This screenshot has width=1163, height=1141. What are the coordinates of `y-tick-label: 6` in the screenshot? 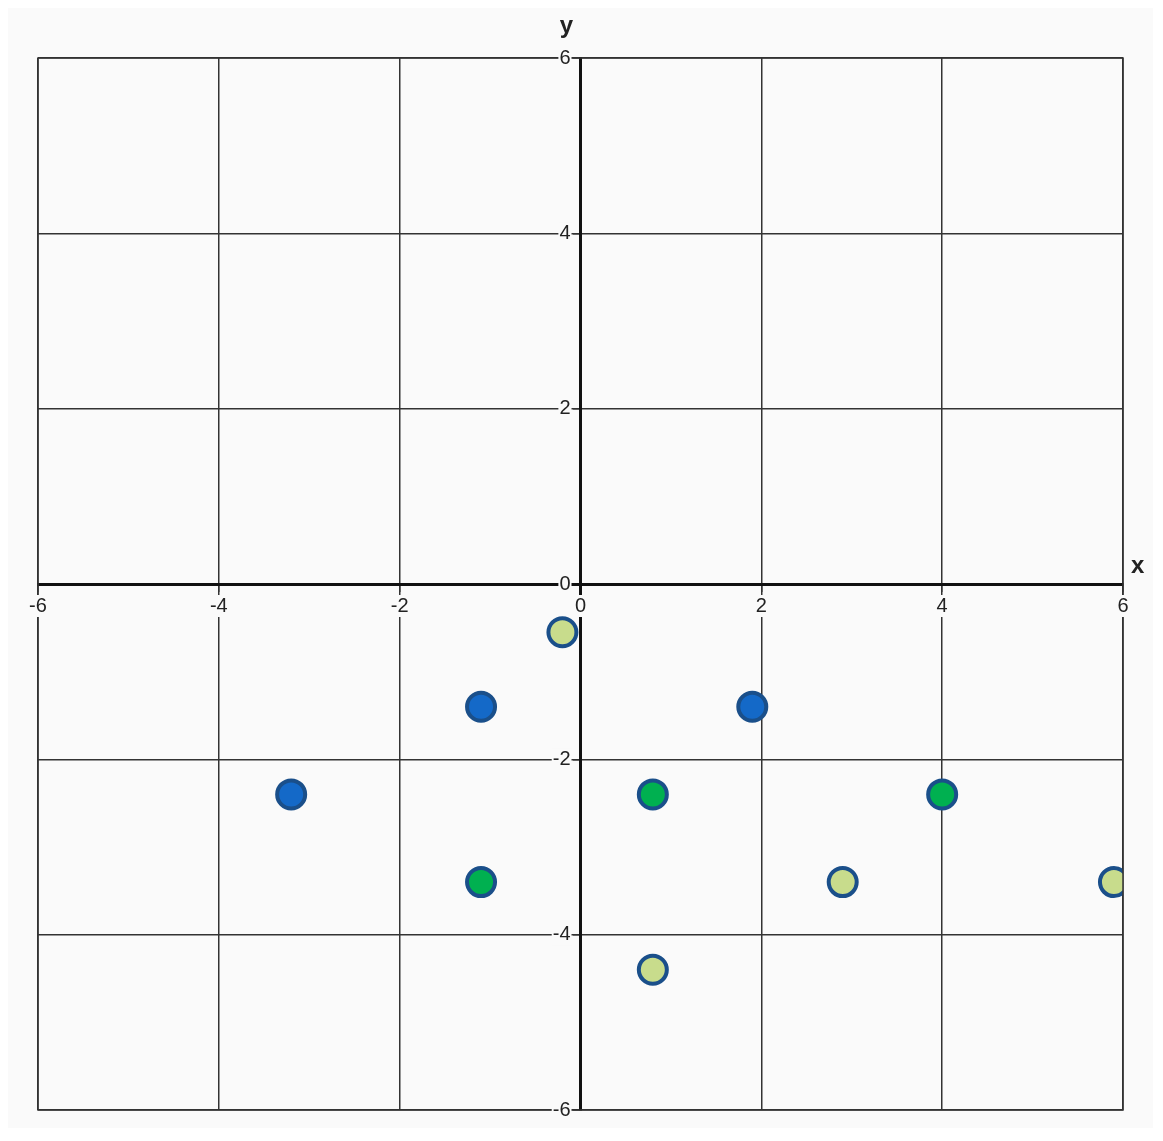 It's located at (565, 56).